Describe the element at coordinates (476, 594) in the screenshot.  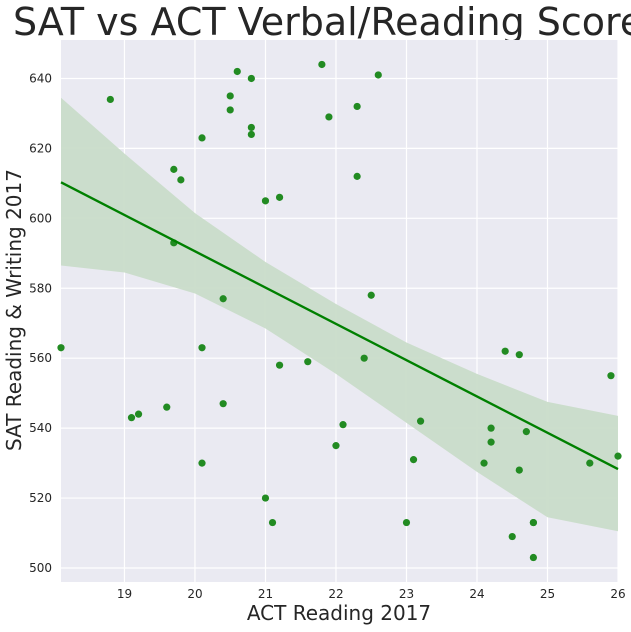
I see `x-tick-label: 24` at that location.